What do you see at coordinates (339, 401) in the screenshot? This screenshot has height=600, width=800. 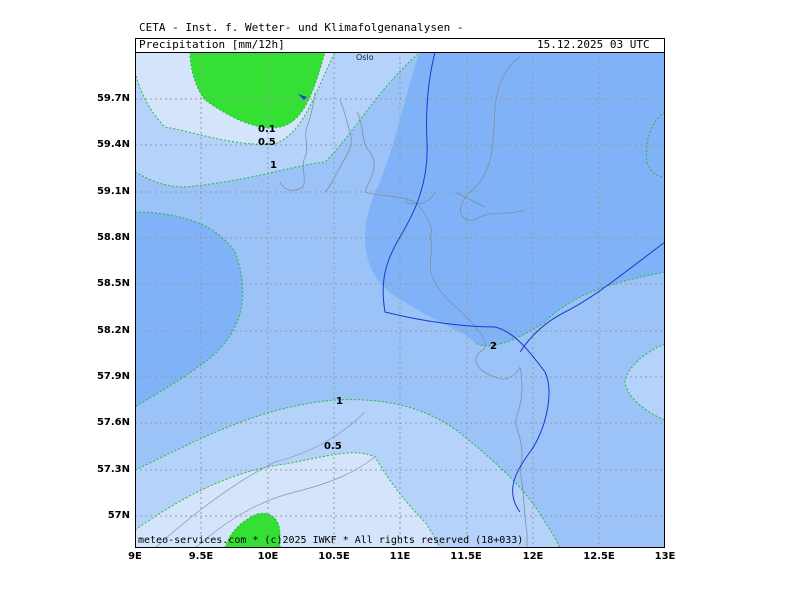 I see `contour-label-1-south: 1` at bounding box center [339, 401].